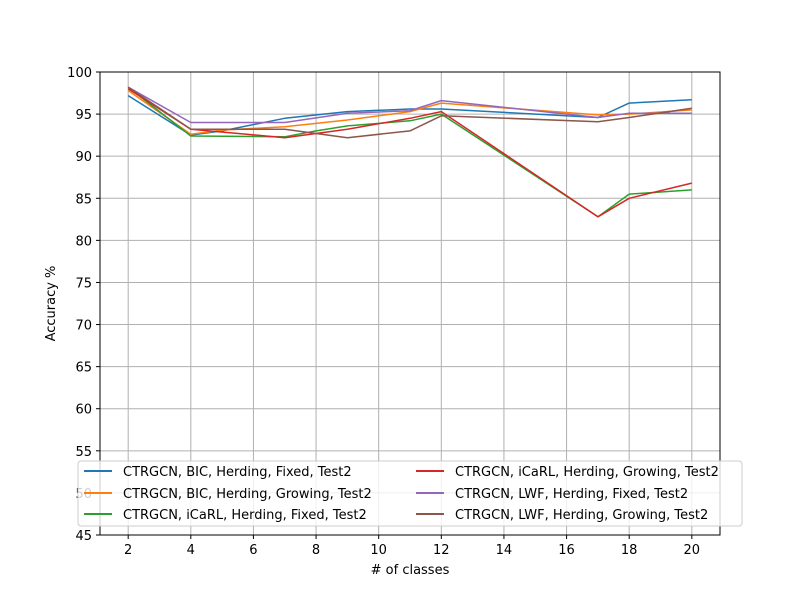  What do you see at coordinates (83, 241) in the screenshot?
I see `y-tick-label: 80` at bounding box center [83, 241].